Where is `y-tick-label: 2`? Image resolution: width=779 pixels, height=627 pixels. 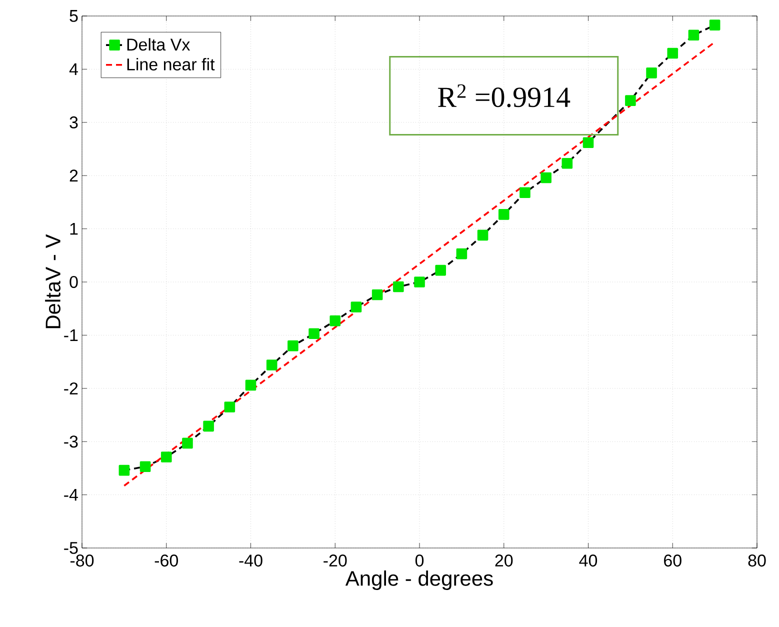 y-tick-label: 2 is located at coordinates (74, 176).